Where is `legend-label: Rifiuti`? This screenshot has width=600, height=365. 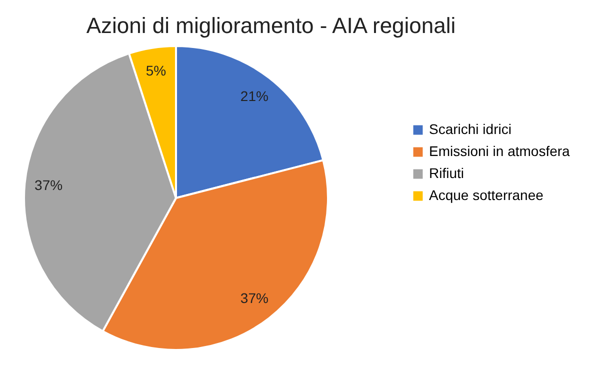
legend-label: Rifiuti is located at coordinates (446, 173).